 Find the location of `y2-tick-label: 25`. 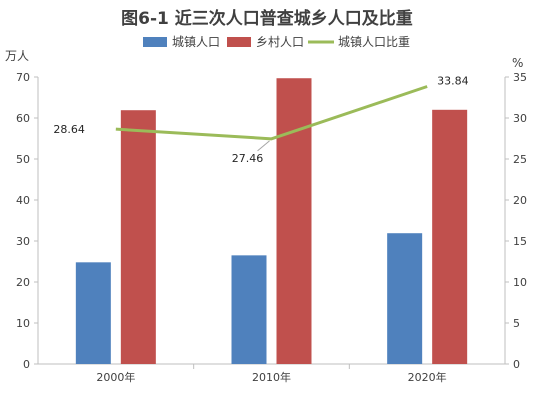

y2-tick-label: 25 is located at coordinates (520, 159).